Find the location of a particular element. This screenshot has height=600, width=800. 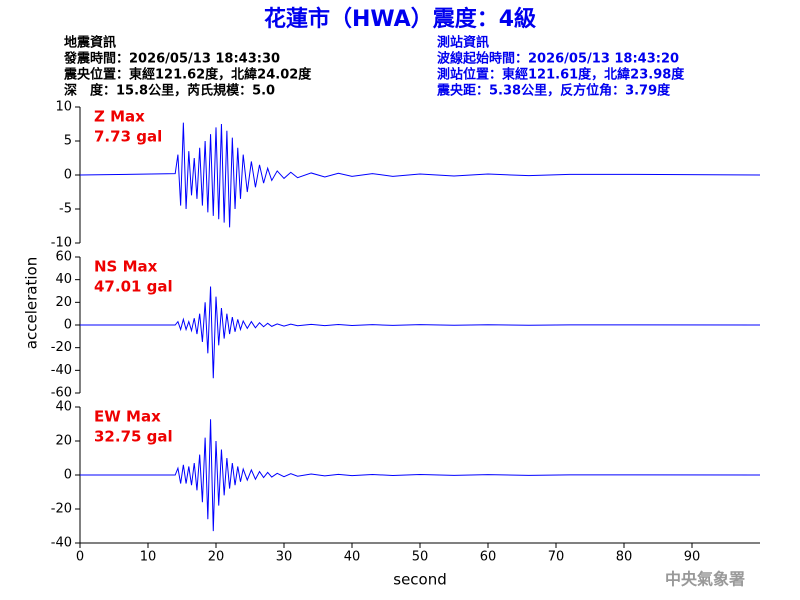

trace-max: 47.01 gal is located at coordinates (133, 287).